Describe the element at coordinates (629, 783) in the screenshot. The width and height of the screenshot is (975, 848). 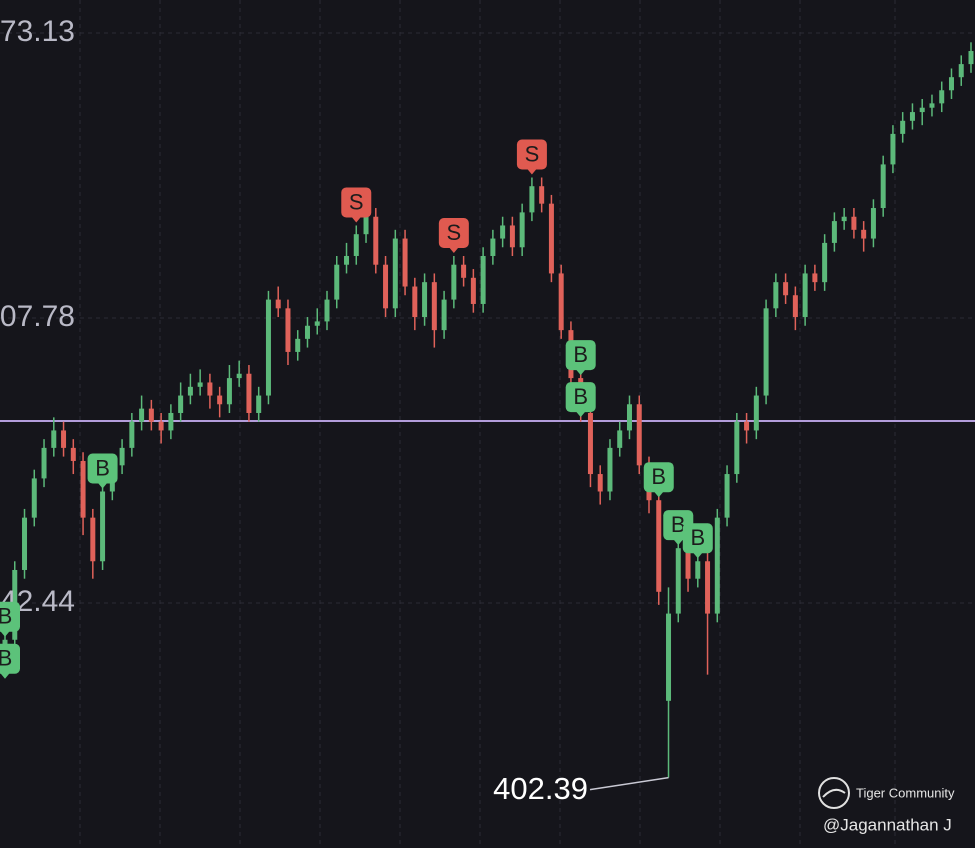
I see `annotation-leader` at that location.